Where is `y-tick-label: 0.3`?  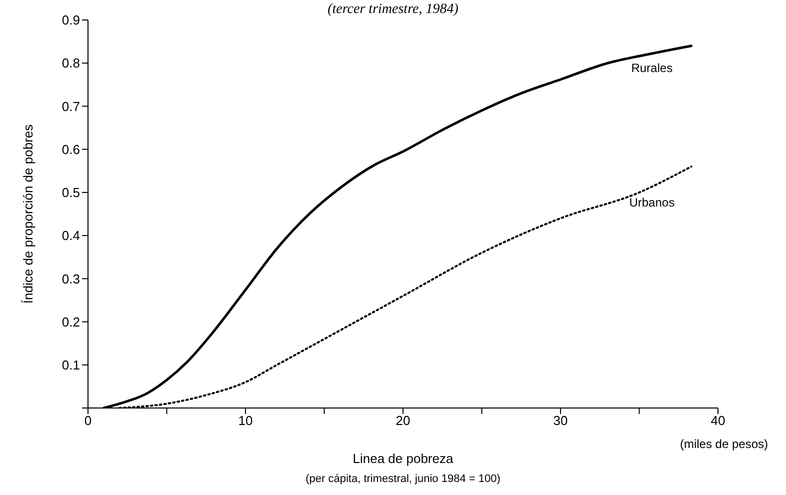
y-tick-label: 0.3 is located at coordinates (71, 278).